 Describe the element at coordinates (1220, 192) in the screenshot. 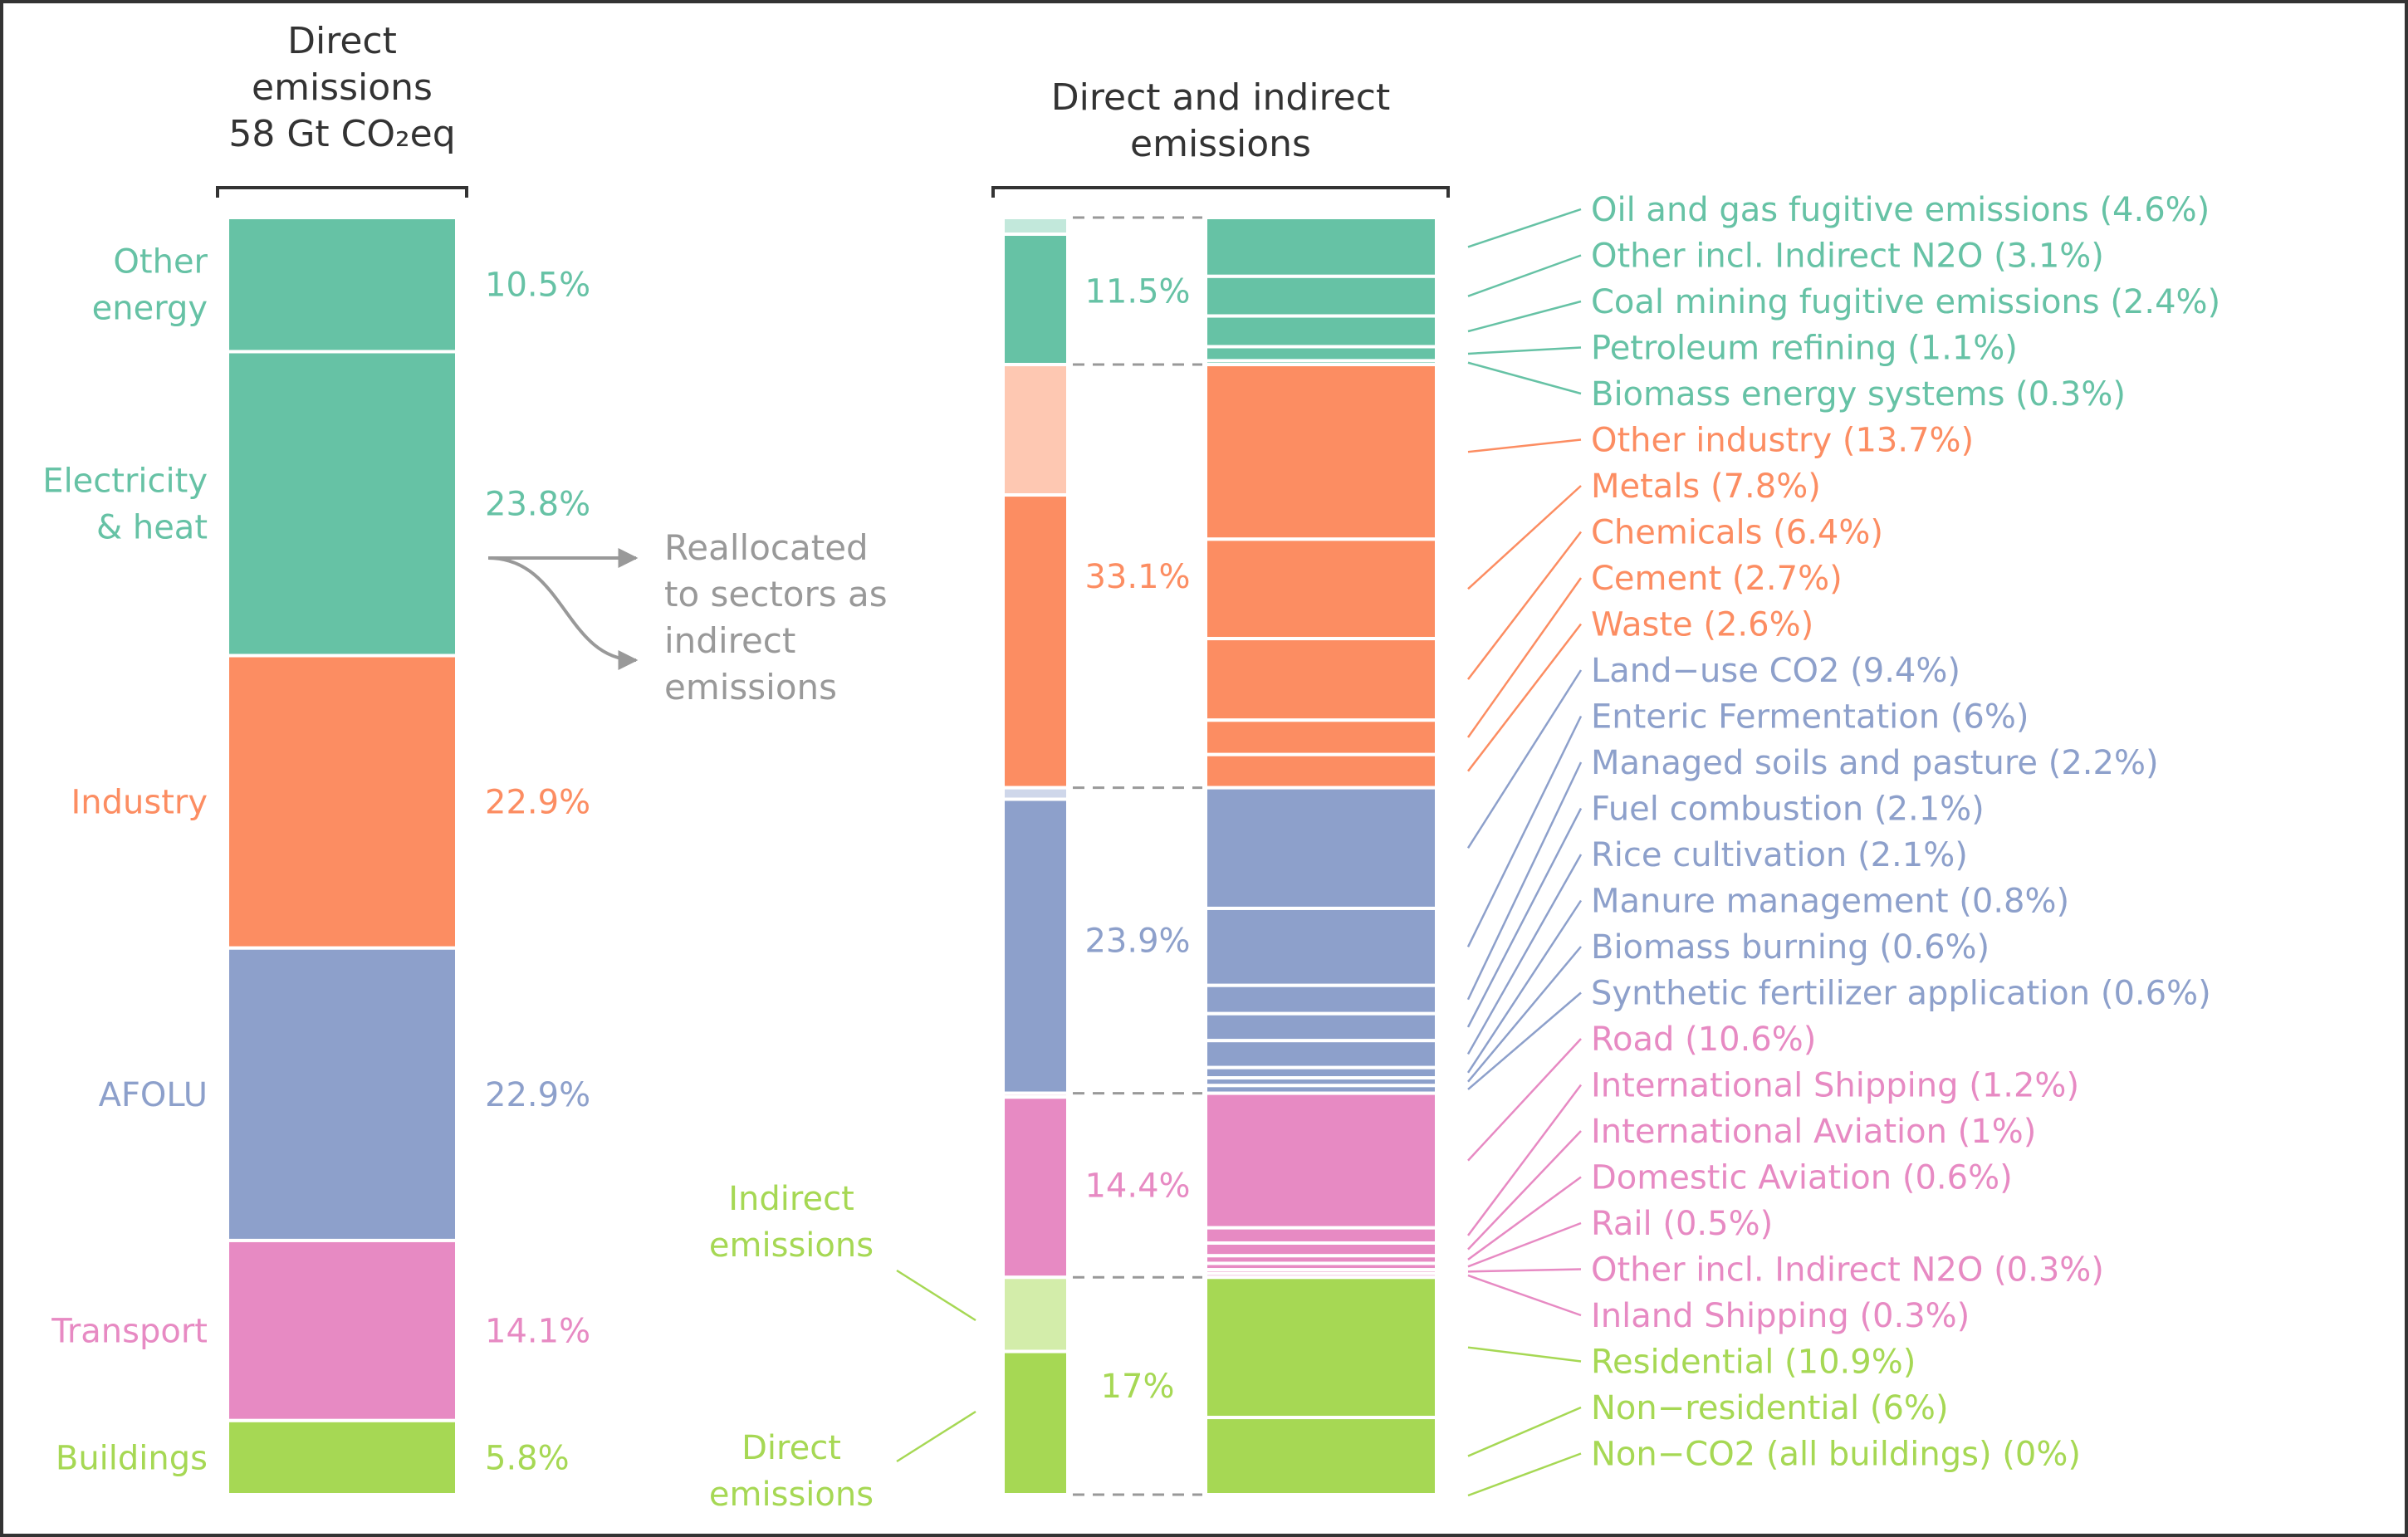

I see `combined-bracket` at that location.